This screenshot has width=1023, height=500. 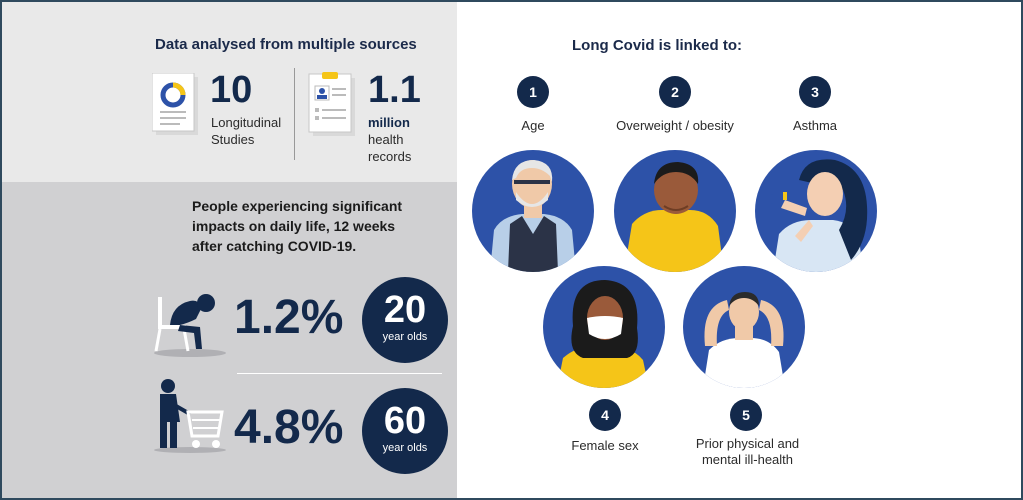 What do you see at coordinates (333, 105) in the screenshot?
I see `clipboard-icon` at bounding box center [333, 105].